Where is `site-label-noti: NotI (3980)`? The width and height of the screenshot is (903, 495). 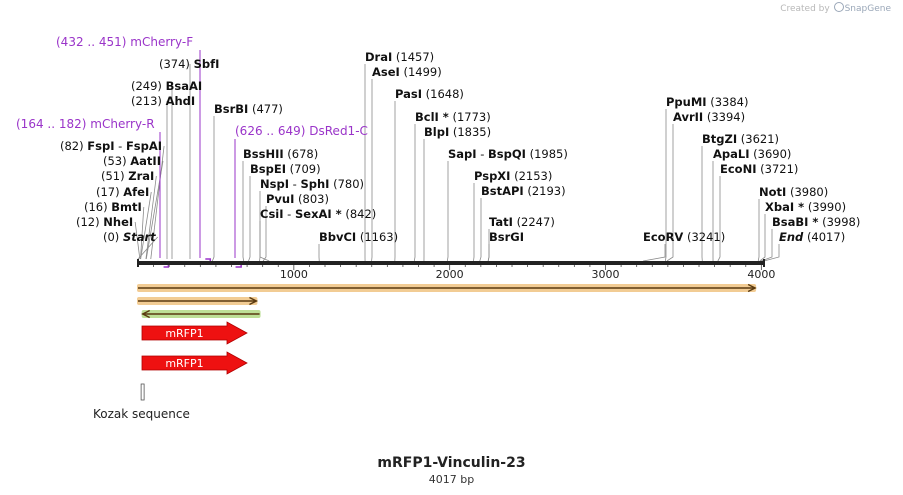
site-label-noti: NotI (3980) is located at coordinates (793, 192).